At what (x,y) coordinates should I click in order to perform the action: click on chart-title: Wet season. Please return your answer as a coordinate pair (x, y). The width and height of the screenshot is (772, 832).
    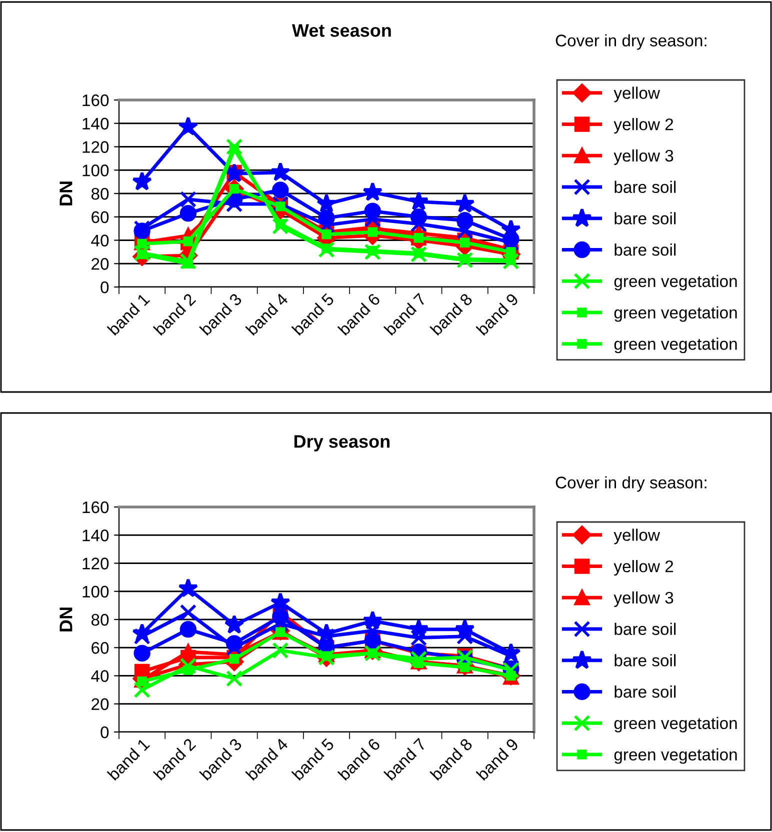
    Looking at the image, I should click on (341, 30).